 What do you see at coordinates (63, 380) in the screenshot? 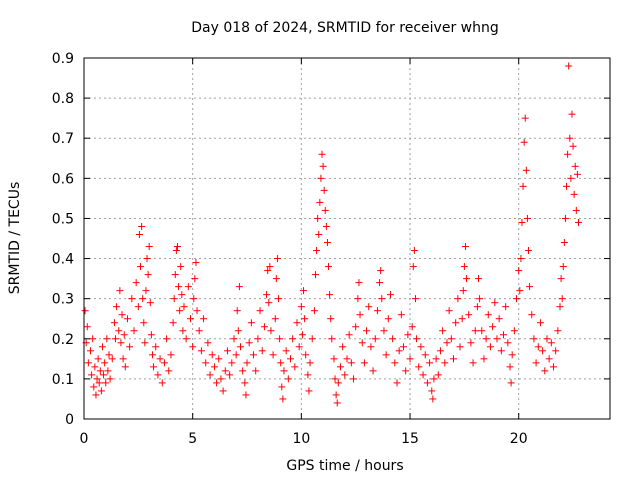
I see `y-tick-label: 0.1` at bounding box center [63, 380].